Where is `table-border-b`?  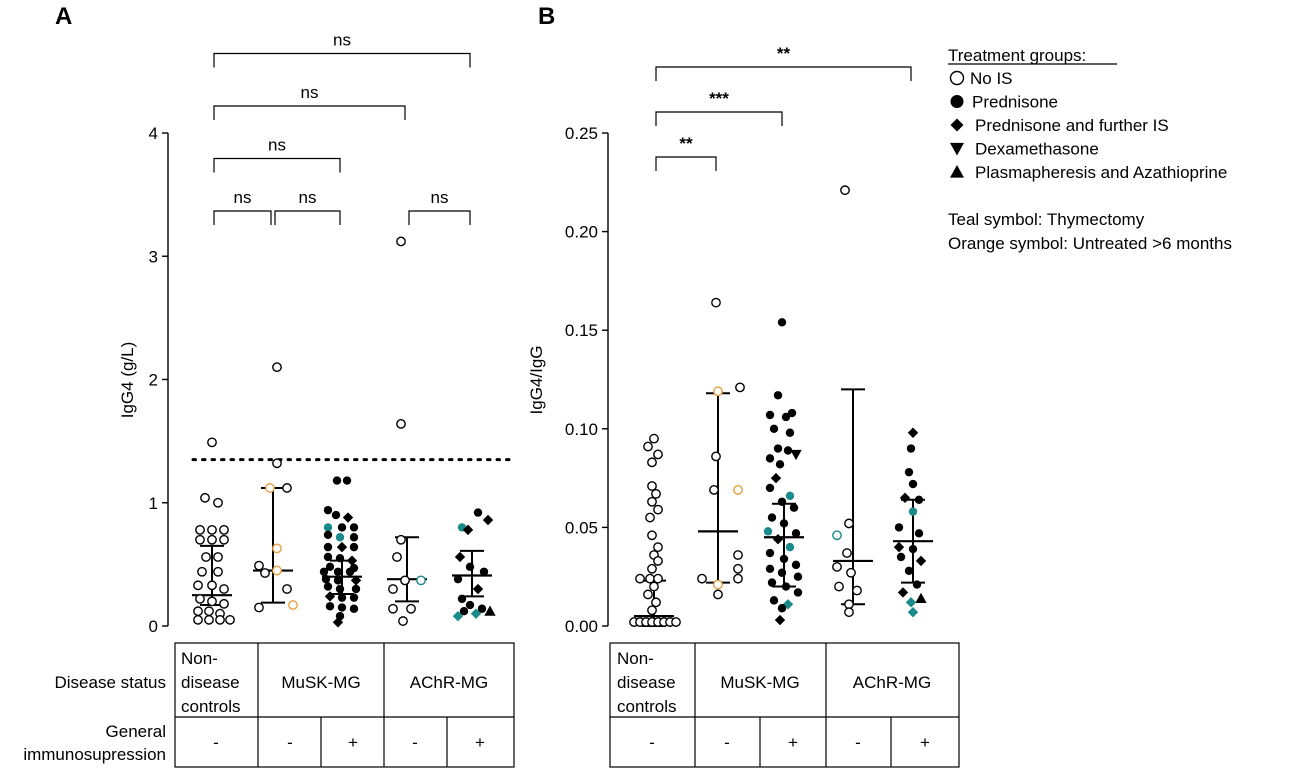 table-border-b is located at coordinates (784, 705).